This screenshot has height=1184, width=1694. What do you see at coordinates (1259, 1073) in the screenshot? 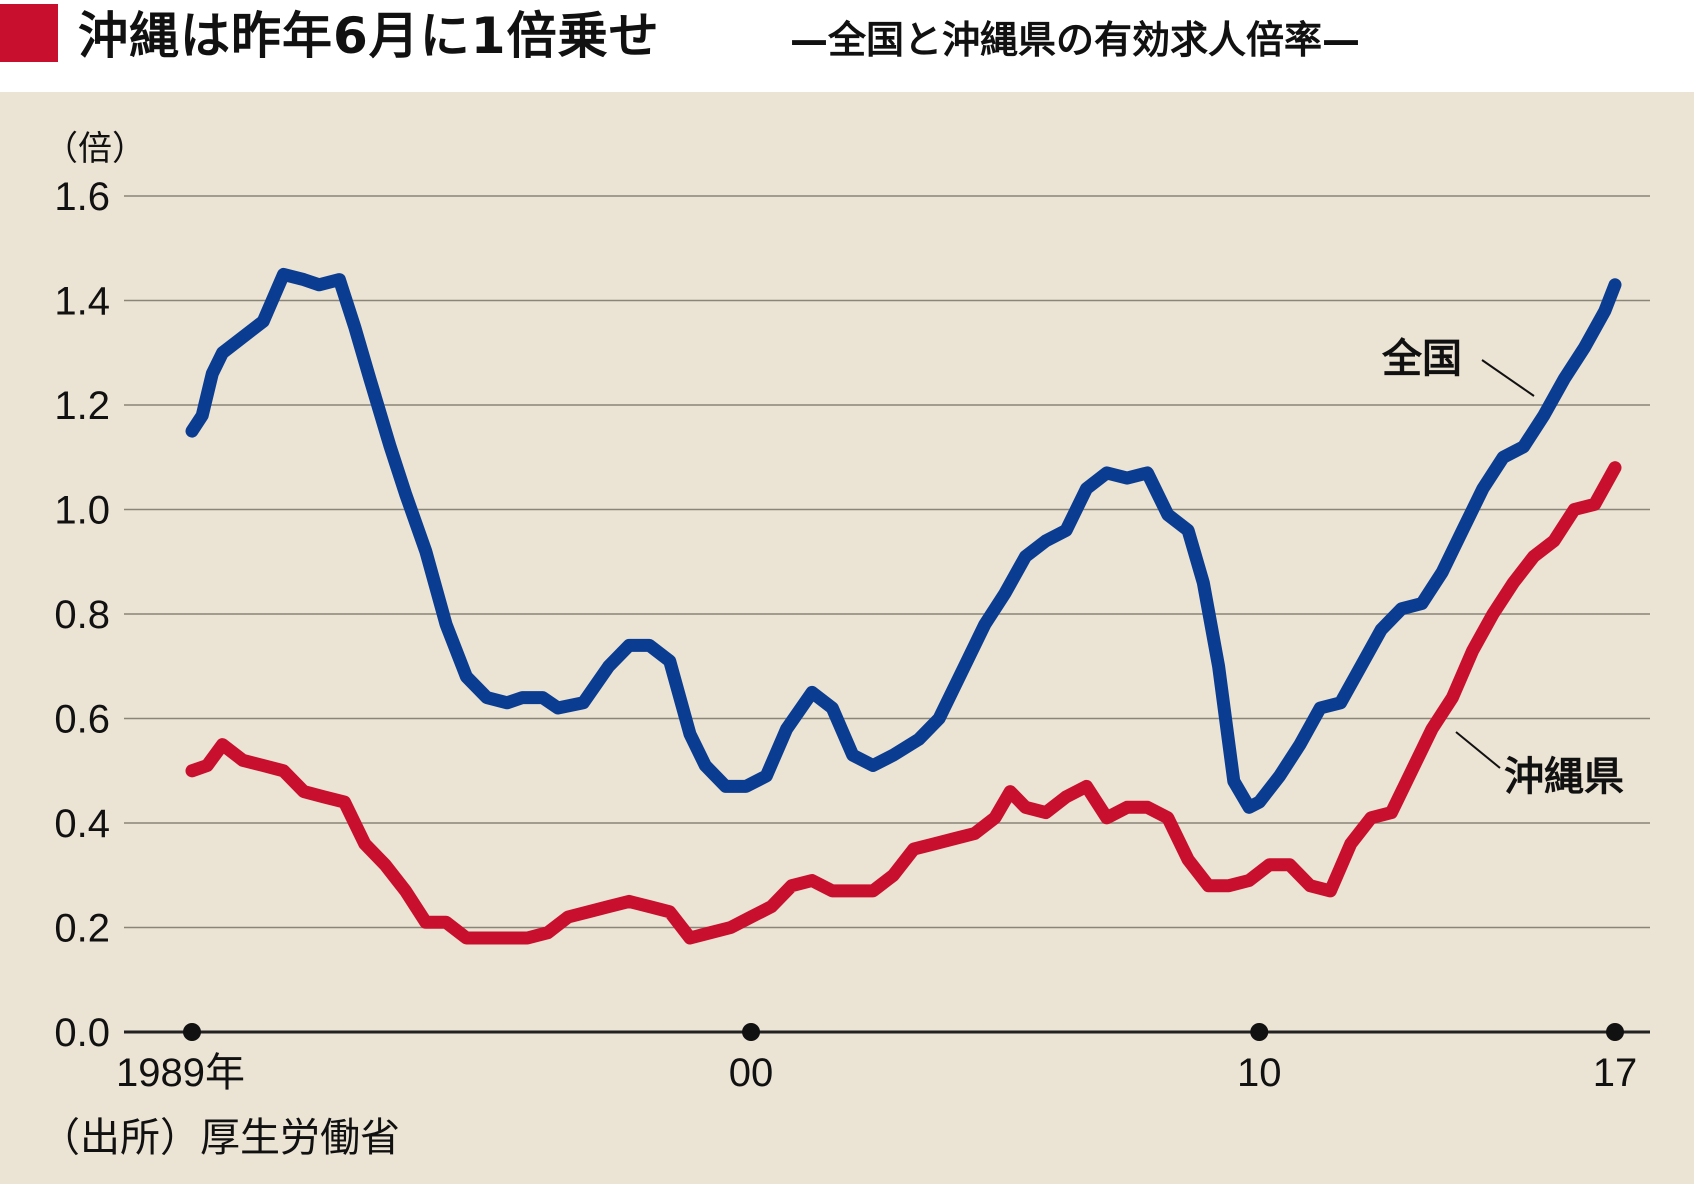
I see `x-tick-label: 10` at bounding box center [1259, 1073].